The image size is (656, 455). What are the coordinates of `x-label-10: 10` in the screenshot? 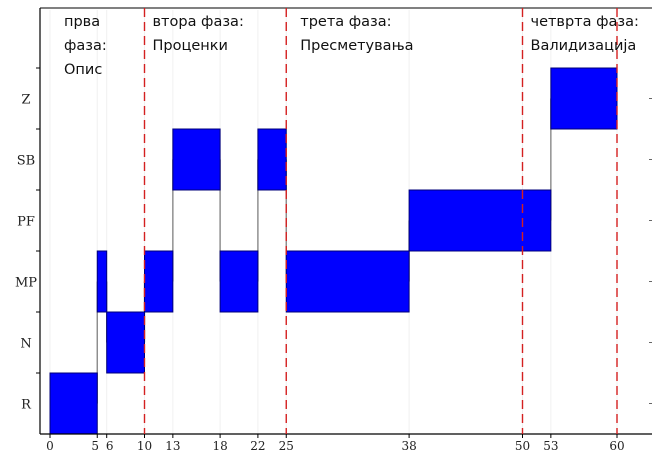 It's located at (144, 446).